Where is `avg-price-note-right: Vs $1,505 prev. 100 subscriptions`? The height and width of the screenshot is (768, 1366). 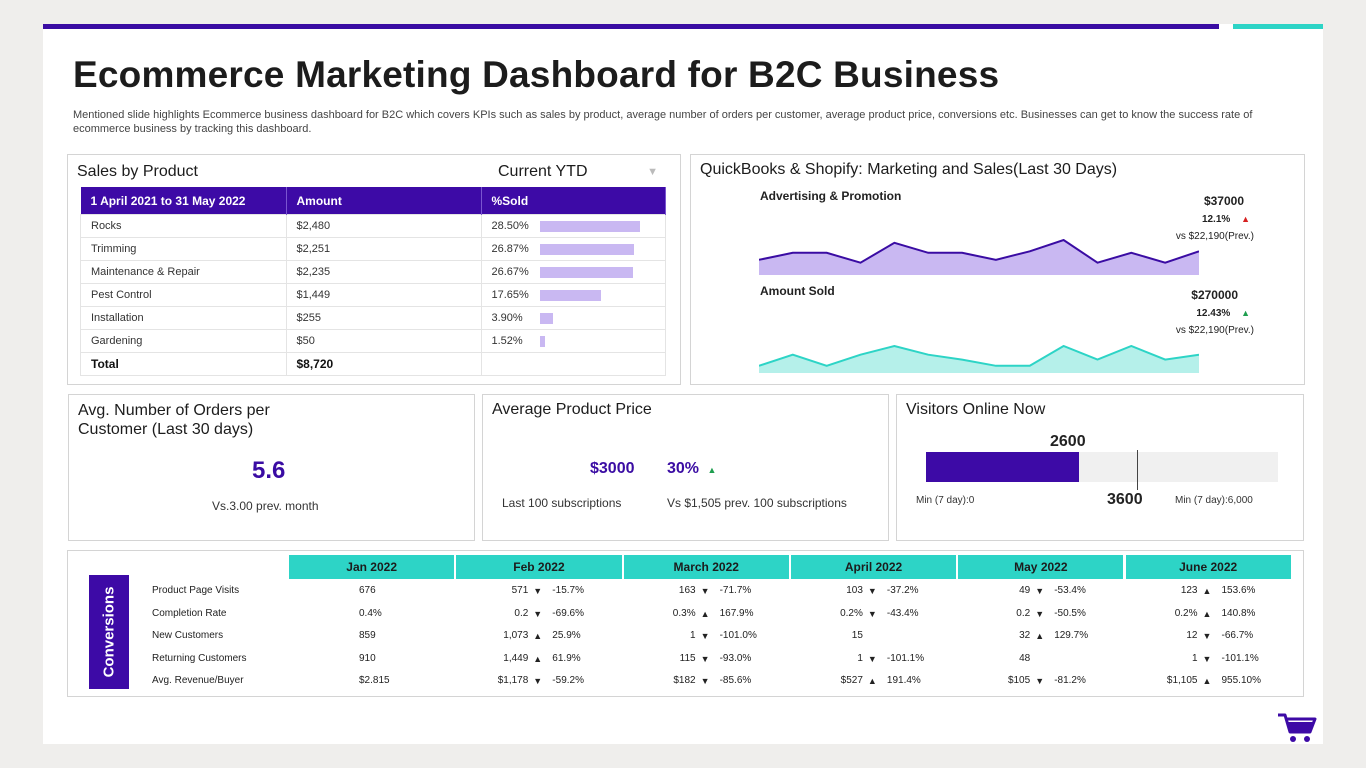
avg-price-note-right: Vs $1,505 prev. 100 subscriptions is located at coordinates (757, 503).